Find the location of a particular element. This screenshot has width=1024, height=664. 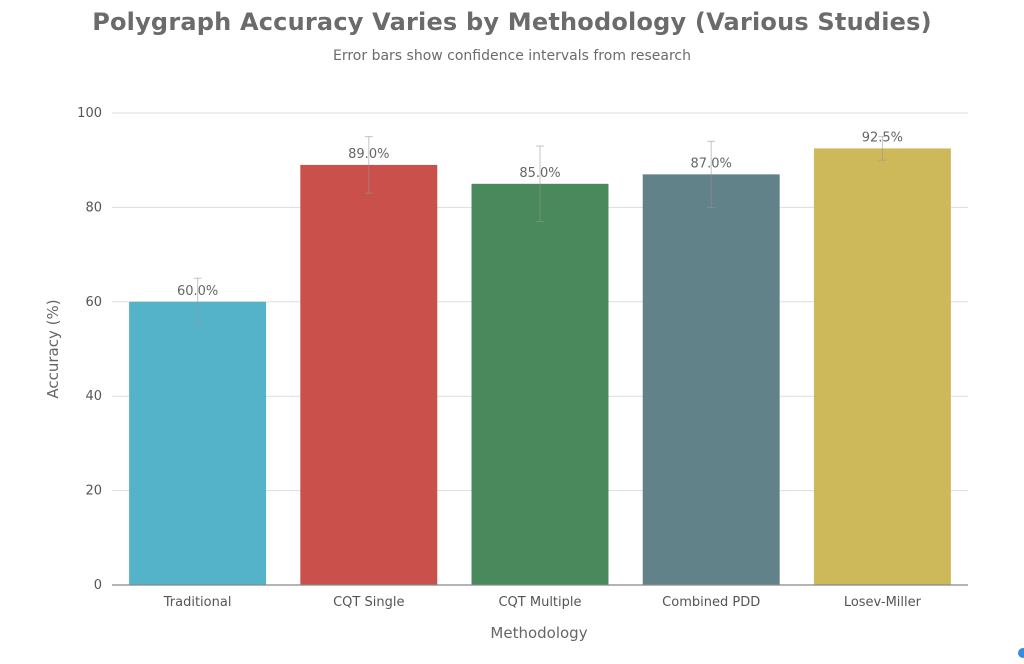

y-axis-title: Accuracy (%) is located at coordinates (53, 348).